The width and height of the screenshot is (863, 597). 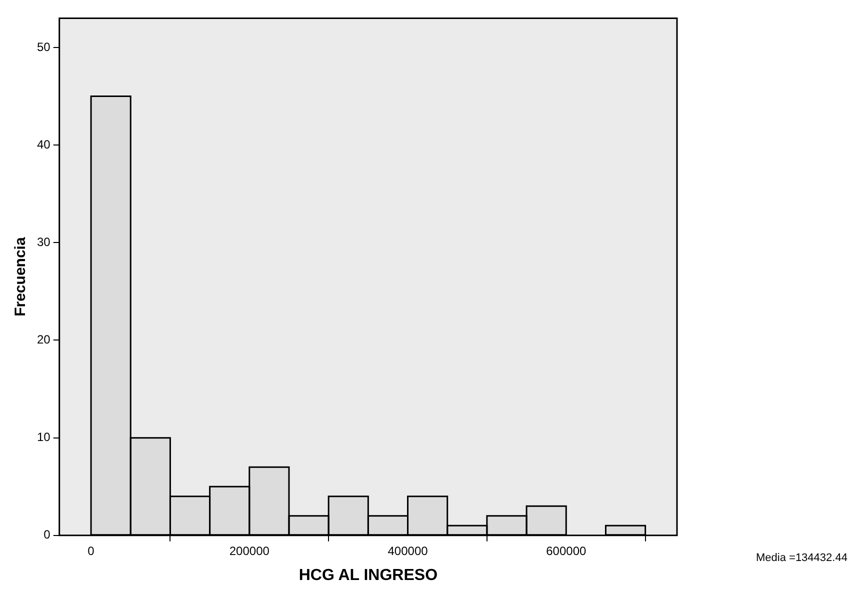 What do you see at coordinates (802, 558) in the screenshot?
I see `text: Media =134432.44` at bounding box center [802, 558].